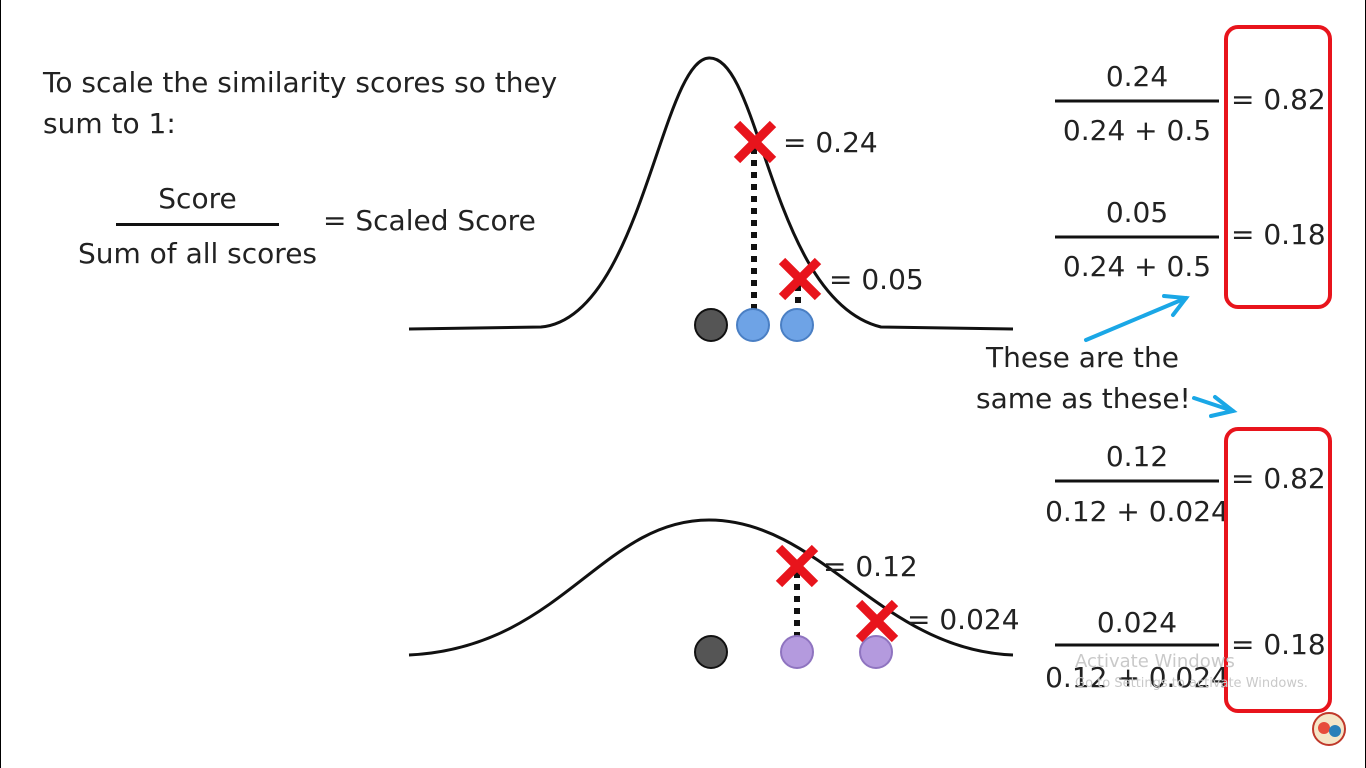 This screenshot has height=768, width=1366. What do you see at coordinates (1278, 167) in the screenshot?
I see `result-box-top` at bounding box center [1278, 167].